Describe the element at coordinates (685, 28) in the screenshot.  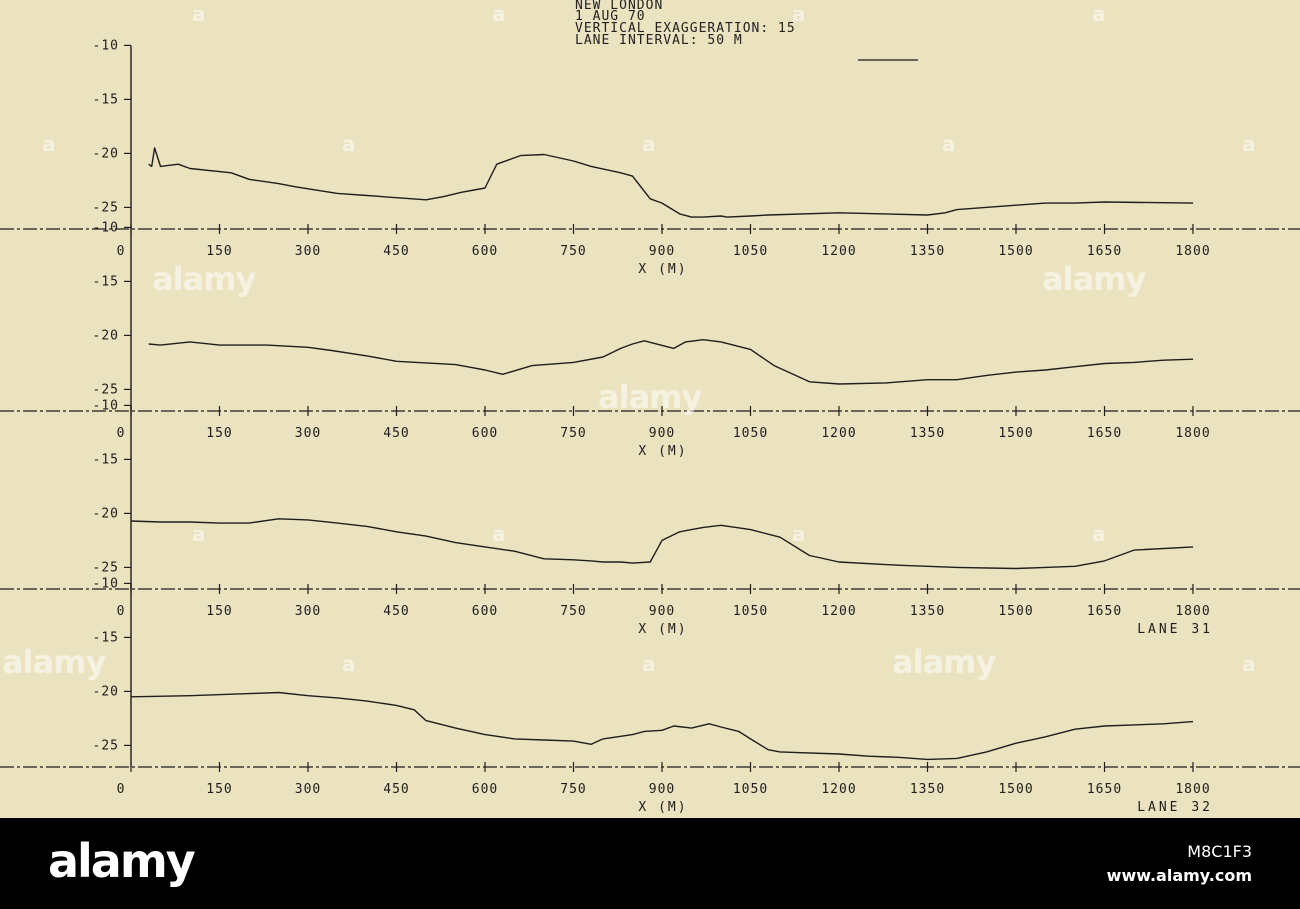
I see `header-exaggeration: VERTICAL EXAGGERATION: 15` at that location.